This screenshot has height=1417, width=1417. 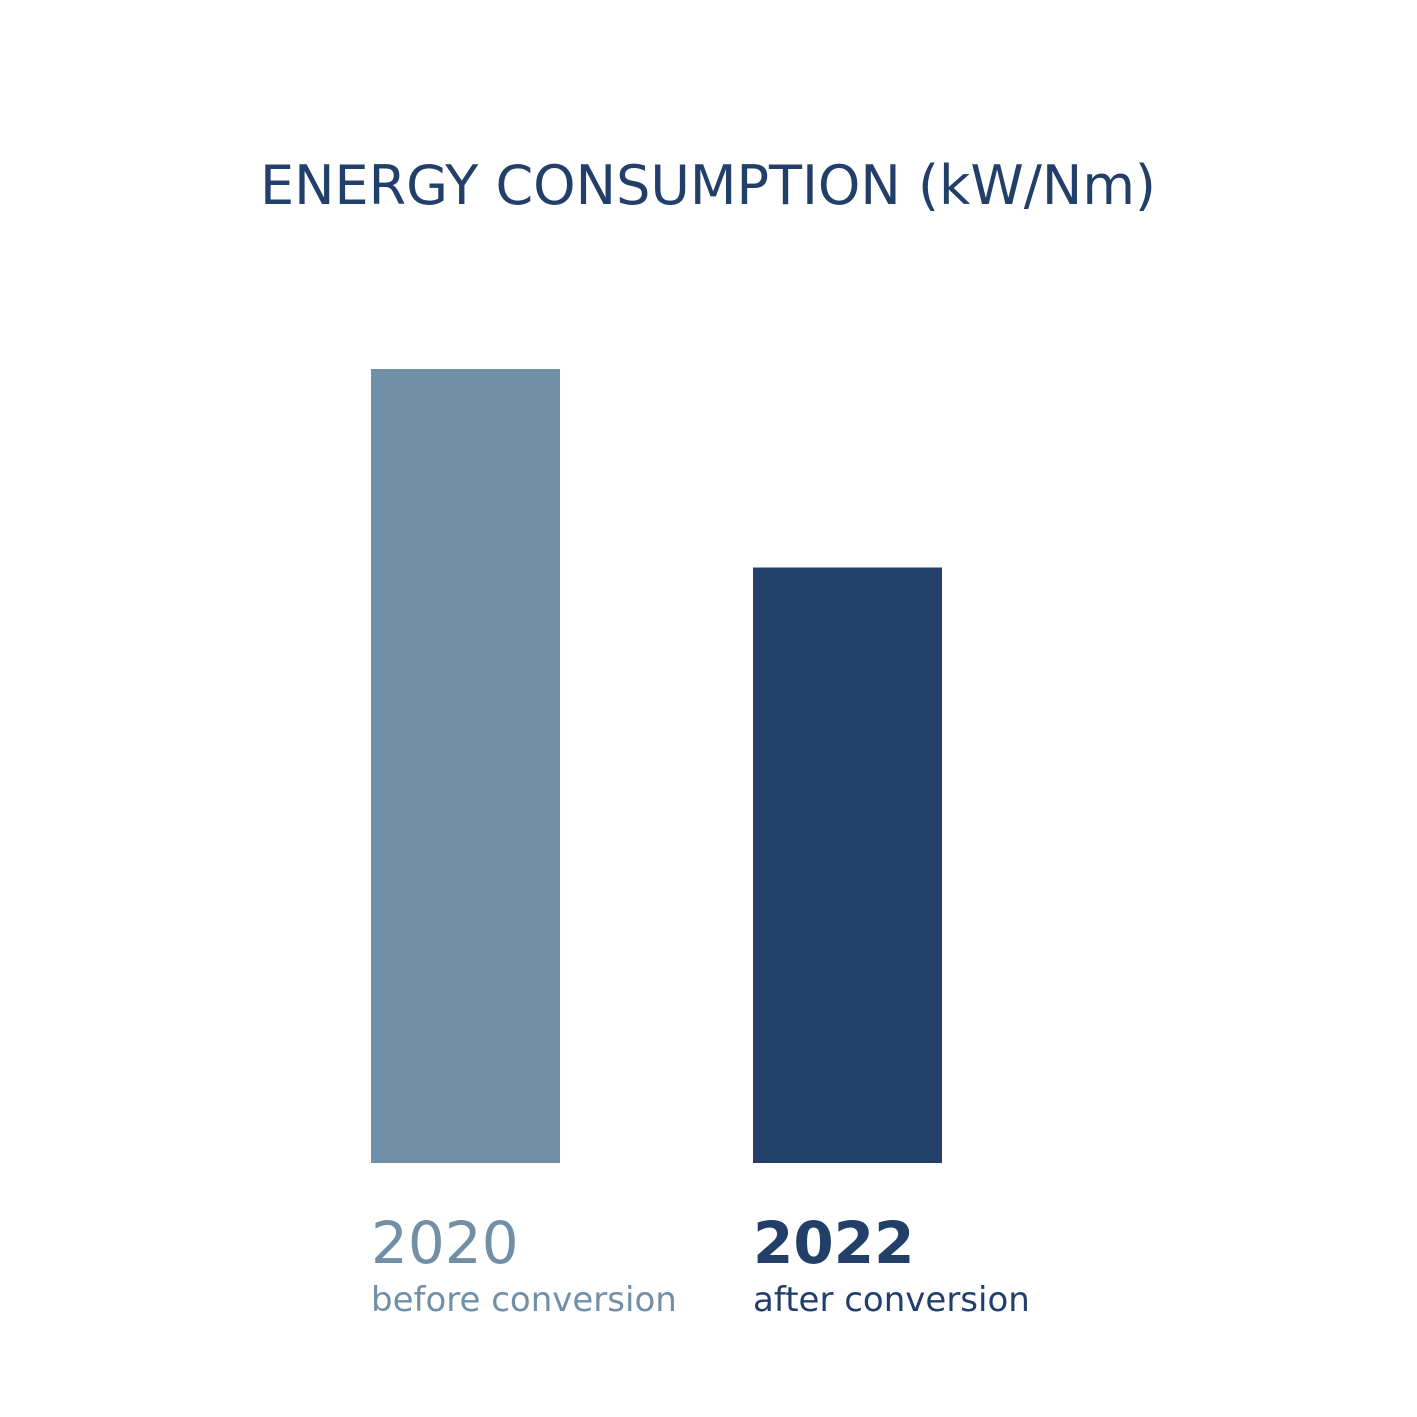 I want to click on chart-title: ENERGY CONSUMPTION (kW/Nm), so click(x=708, y=185).